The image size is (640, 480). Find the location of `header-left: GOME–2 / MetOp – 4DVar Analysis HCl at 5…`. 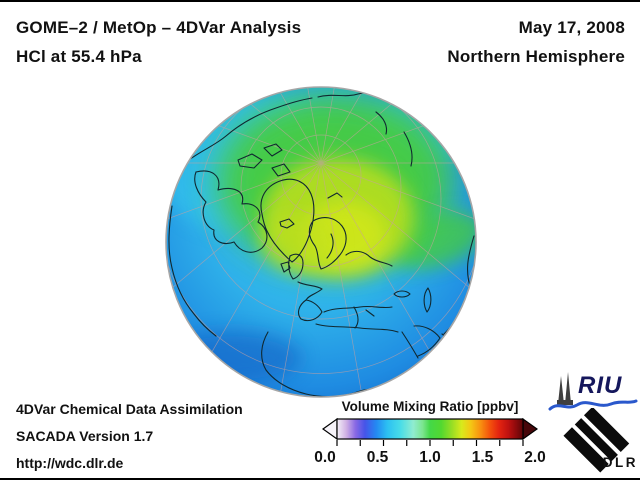

header-left: GOME–2 / MetOp – 4DVar Analysis HCl at 5… is located at coordinates (158, 42).